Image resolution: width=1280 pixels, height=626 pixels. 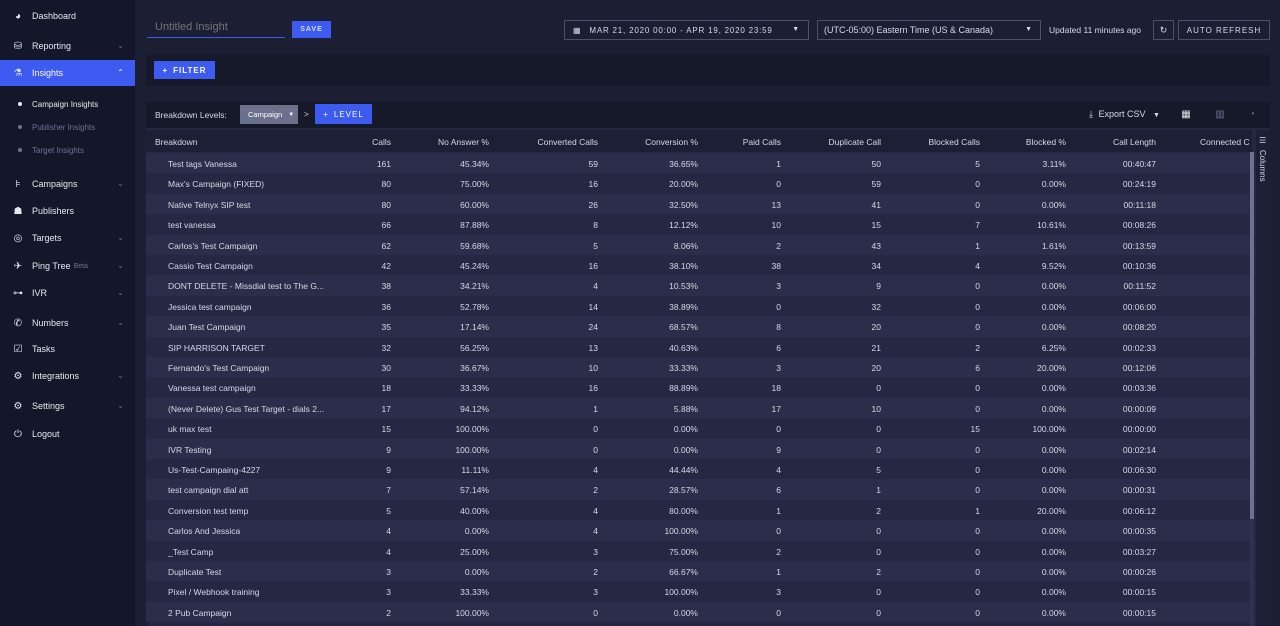 What do you see at coordinates (67, 150) in the screenshot?
I see `sidebar-subitem-target-insights: Target Insights` at bounding box center [67, 150].